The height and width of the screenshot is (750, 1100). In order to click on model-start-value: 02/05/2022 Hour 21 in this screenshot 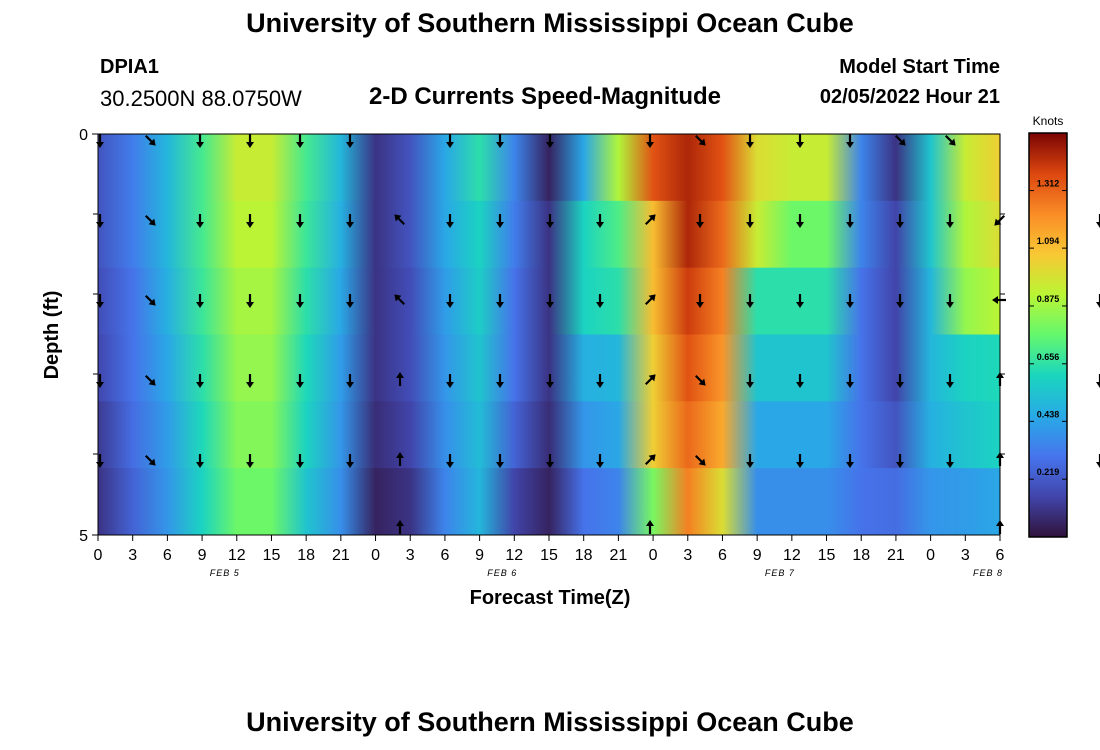, I will do `click(909, 97)`.